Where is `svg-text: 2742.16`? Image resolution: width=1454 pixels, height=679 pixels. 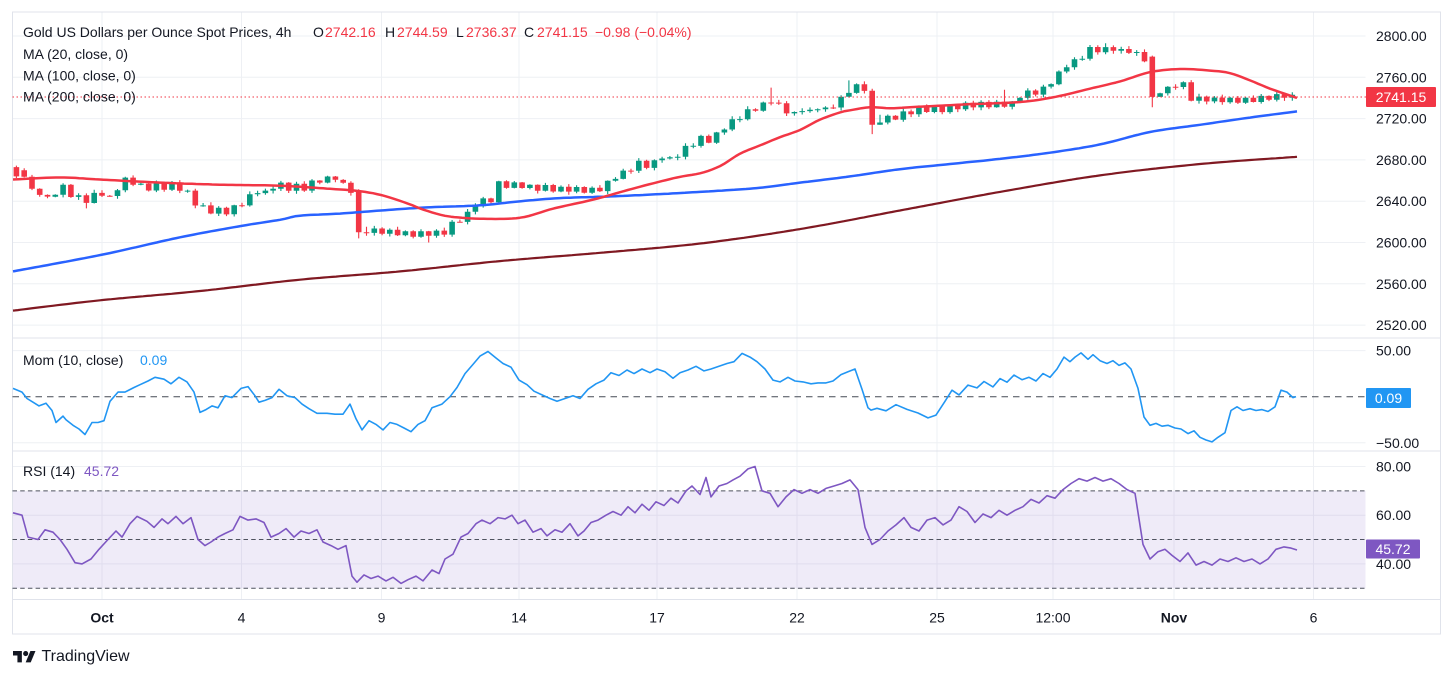 svg-text: 2742.16 is located at coordinates (350, 32).